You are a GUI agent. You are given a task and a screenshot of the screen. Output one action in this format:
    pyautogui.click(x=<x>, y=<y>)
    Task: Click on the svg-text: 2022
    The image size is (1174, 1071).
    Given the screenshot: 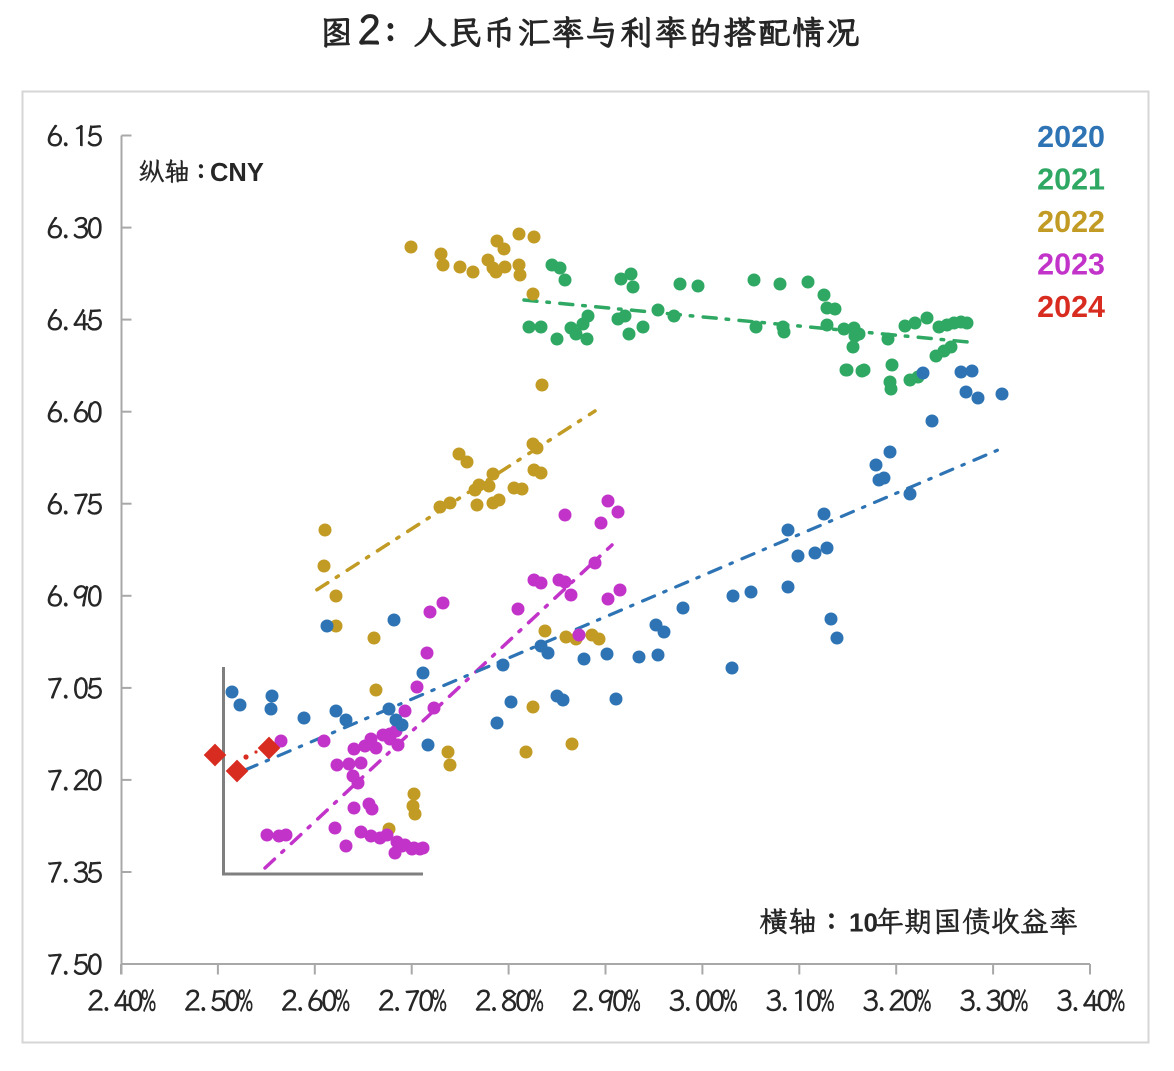 What is the action you would take?
    pyautogui.click(x=1071, y=222)
    